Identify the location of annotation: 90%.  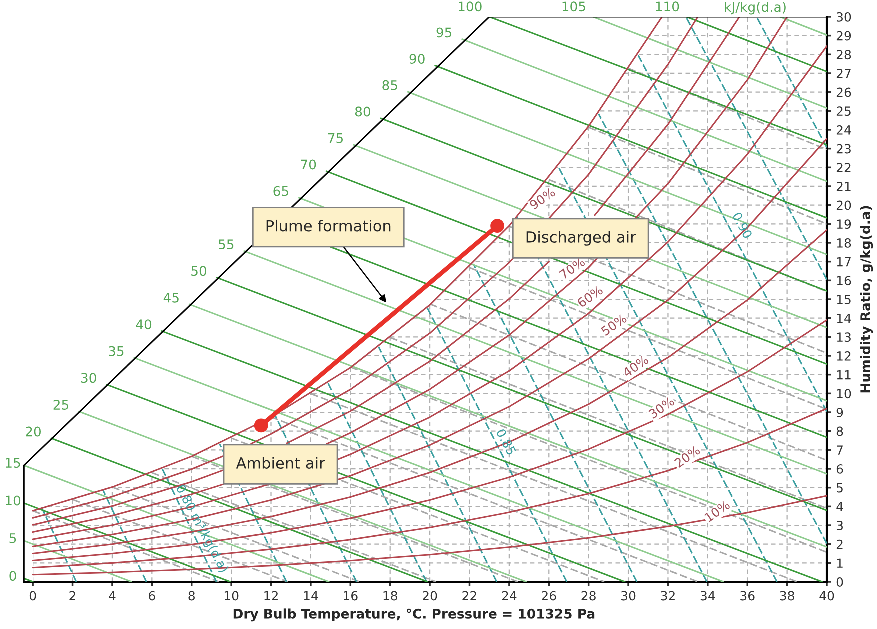
(542, 198).